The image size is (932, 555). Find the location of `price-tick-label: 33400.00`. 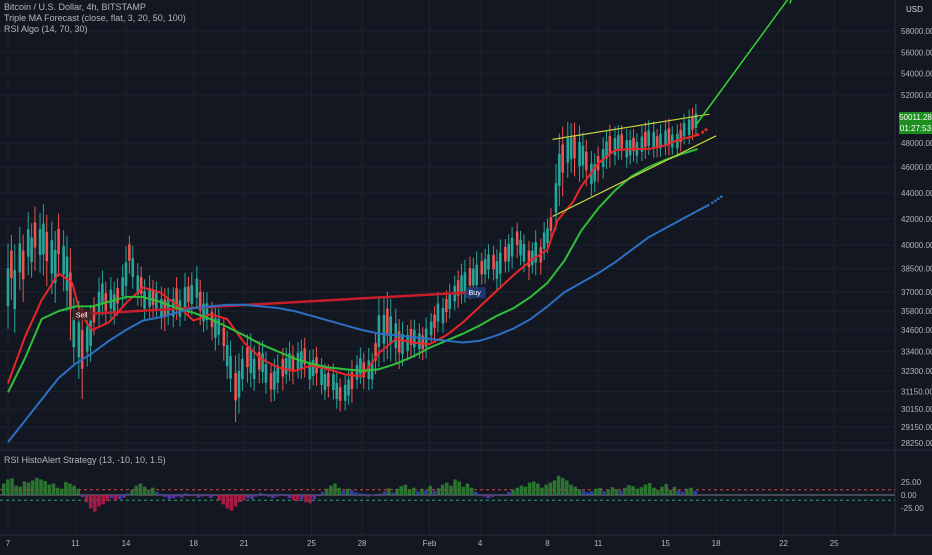

price-tick-label: 33400.00 is located at coordinates (916, 351).